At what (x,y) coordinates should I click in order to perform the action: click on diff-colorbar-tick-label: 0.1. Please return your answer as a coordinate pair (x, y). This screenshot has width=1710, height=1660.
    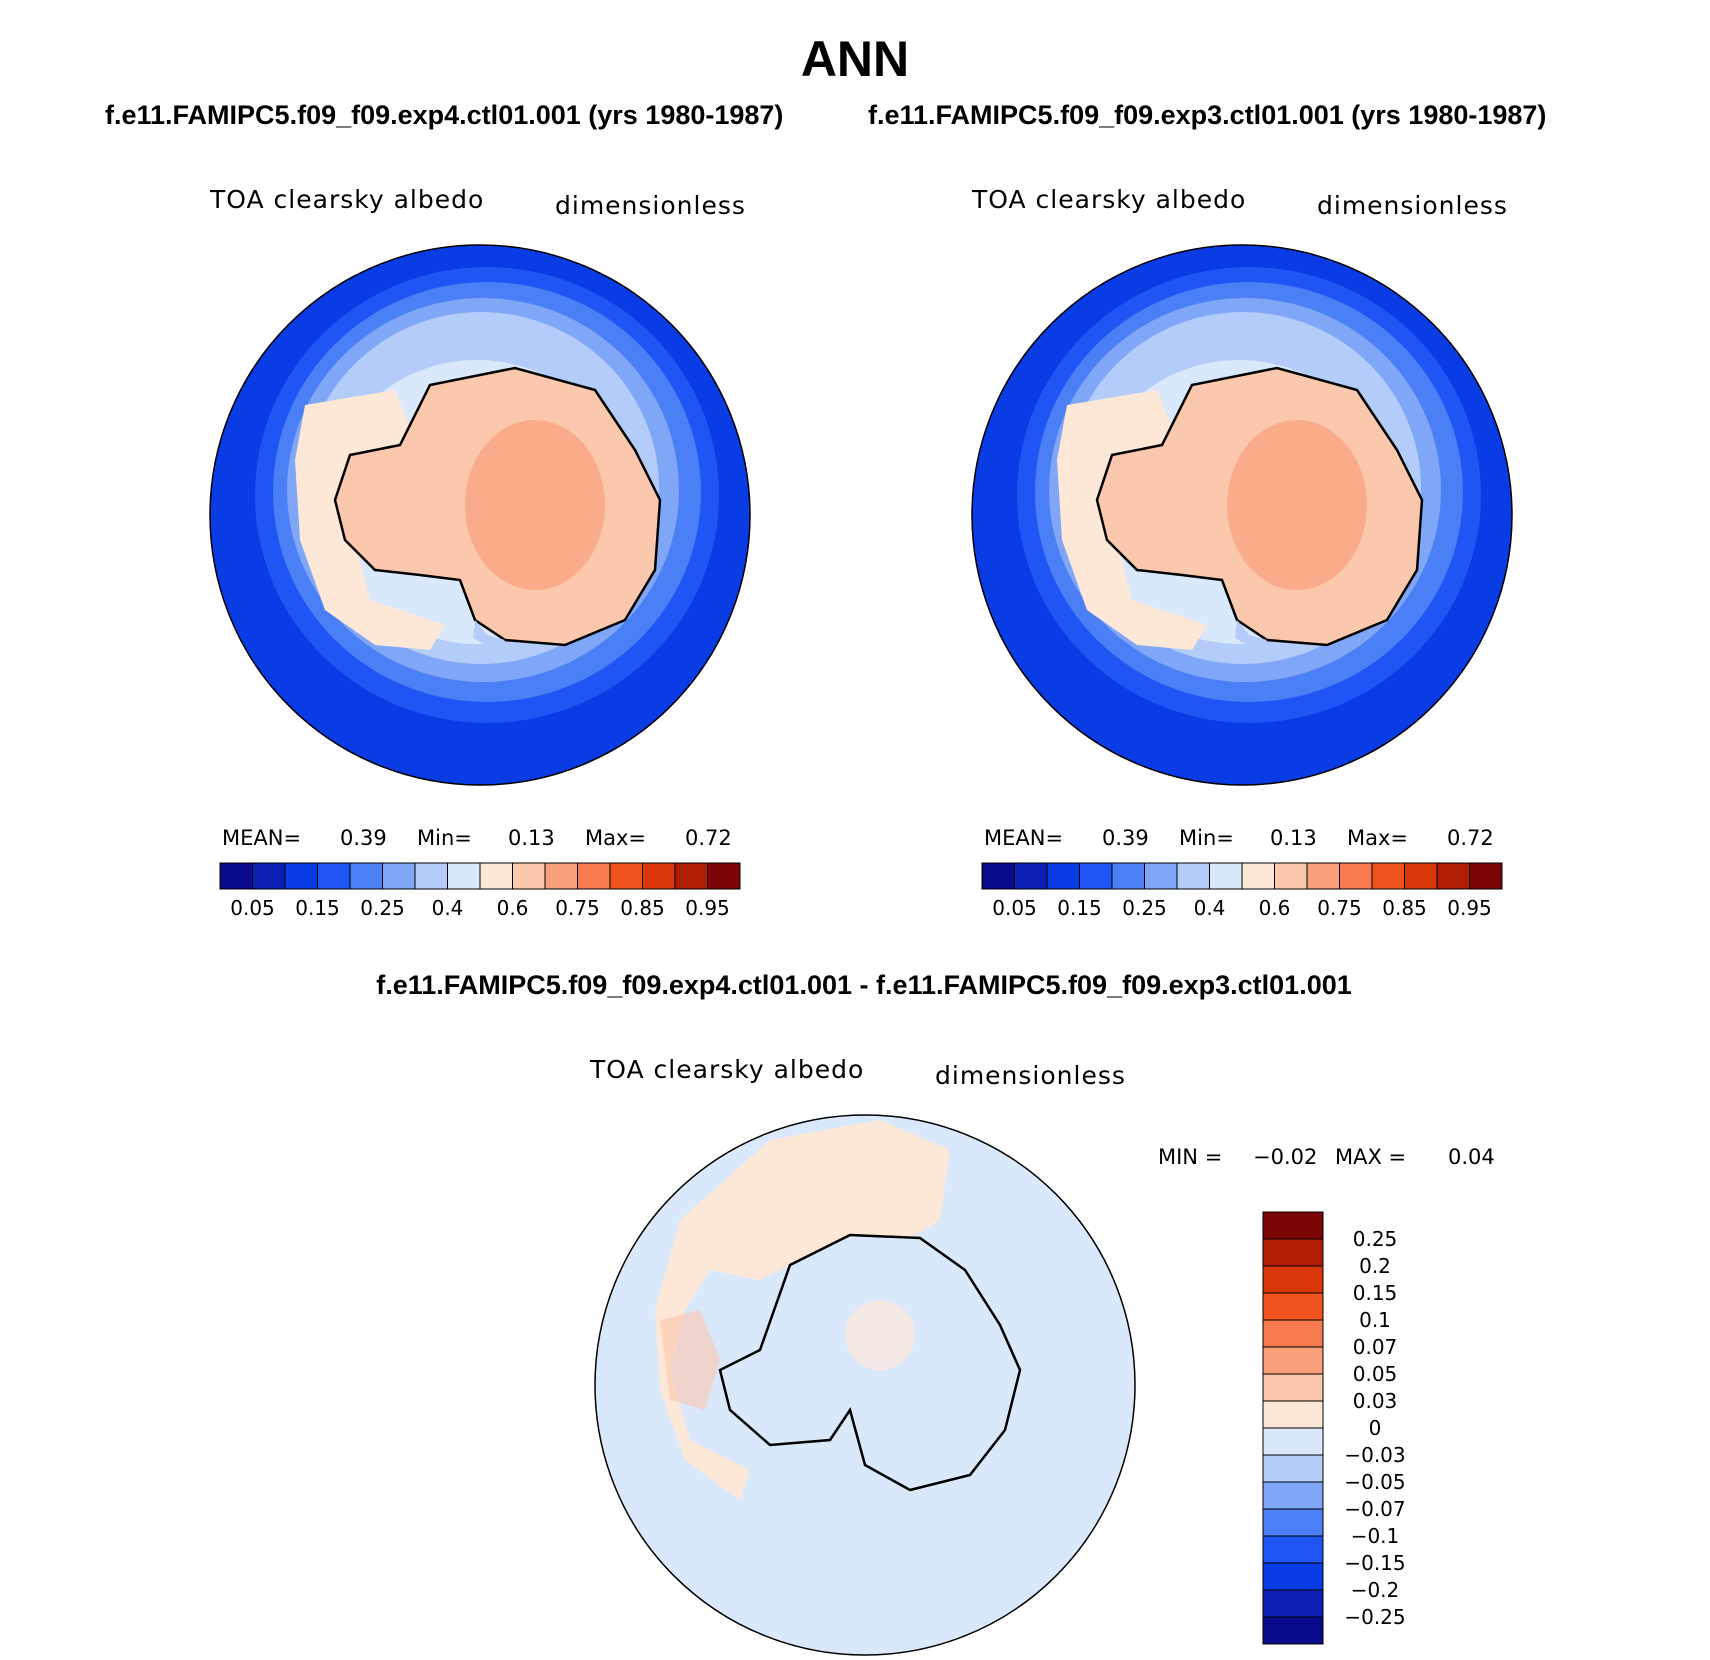
    Looking at the image, I should click on (1375, 1320).